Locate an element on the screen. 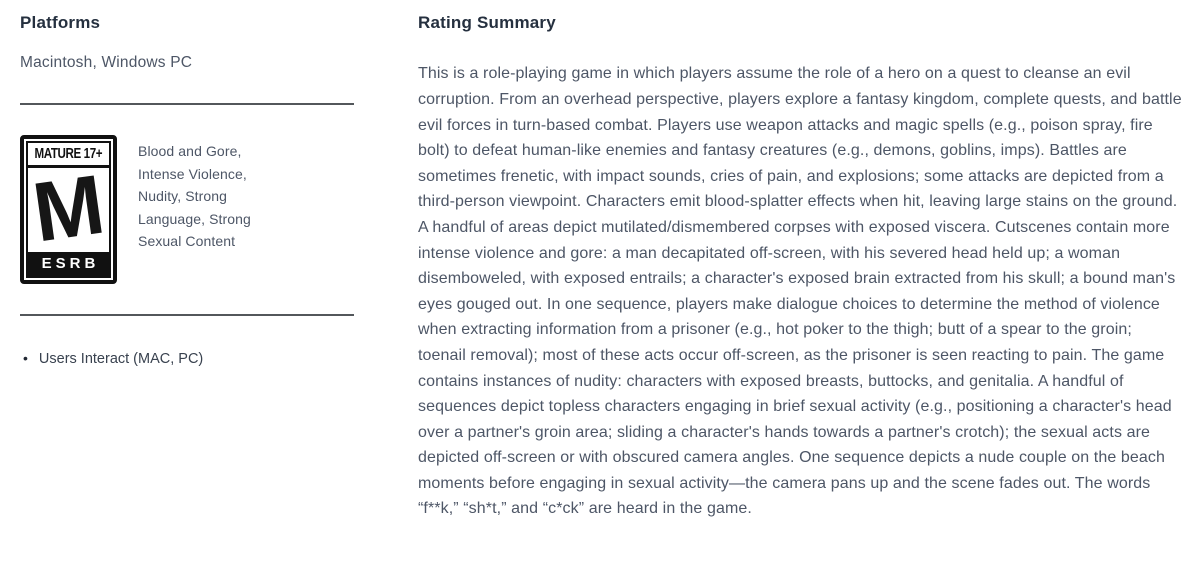 This screenshot has width=1197, height=580. esrb-letter-area: M is located at coordinates (68, 210).